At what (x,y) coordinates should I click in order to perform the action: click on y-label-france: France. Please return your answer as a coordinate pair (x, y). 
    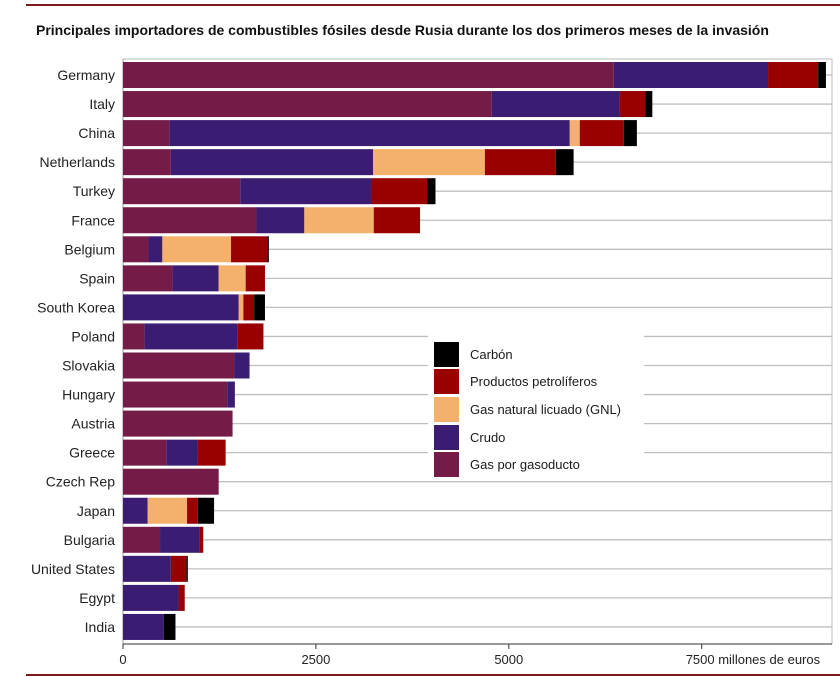
    Looking at the image, I should click on (93, 220).